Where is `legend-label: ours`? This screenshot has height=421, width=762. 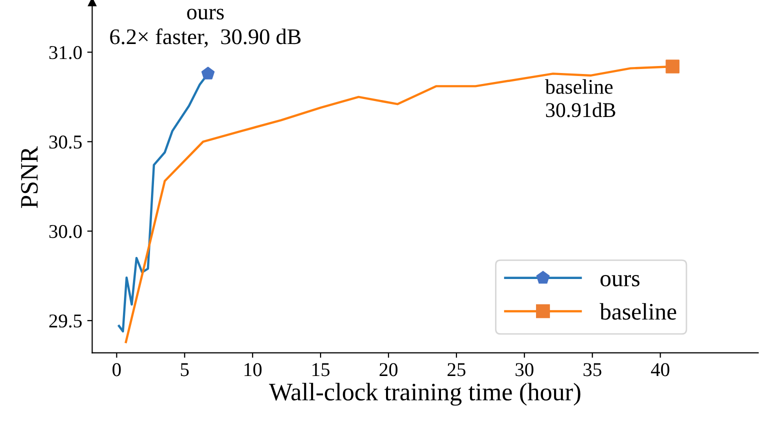
legend-label: ours is located at coordinates (620, 280).